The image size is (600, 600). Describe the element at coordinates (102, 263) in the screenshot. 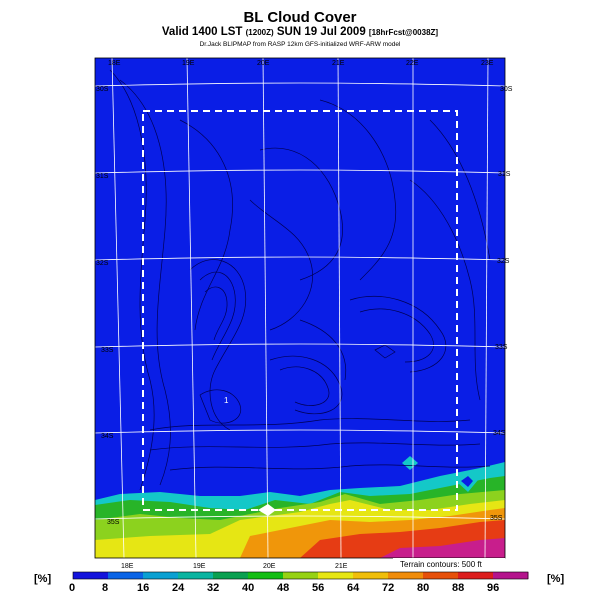

I see `lat-label-left: 32S` at that location.